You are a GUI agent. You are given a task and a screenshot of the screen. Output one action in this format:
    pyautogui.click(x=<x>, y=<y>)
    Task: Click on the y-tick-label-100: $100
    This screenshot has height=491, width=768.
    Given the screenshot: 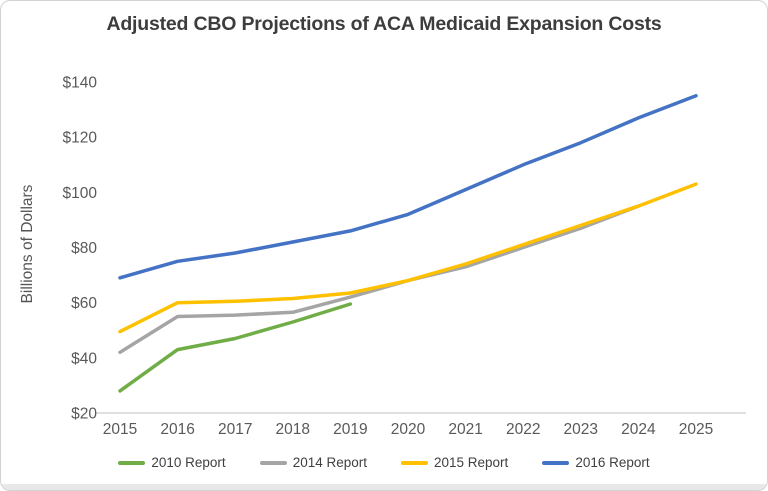 What is the action you would take?
    pyautogui.click(x=80, y=193)
    